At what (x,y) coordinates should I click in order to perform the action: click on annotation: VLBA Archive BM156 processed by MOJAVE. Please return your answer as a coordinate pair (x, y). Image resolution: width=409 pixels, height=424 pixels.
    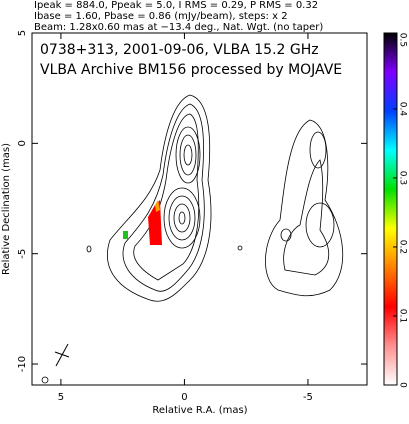
    Looking at the image, I should click on (191, 70).